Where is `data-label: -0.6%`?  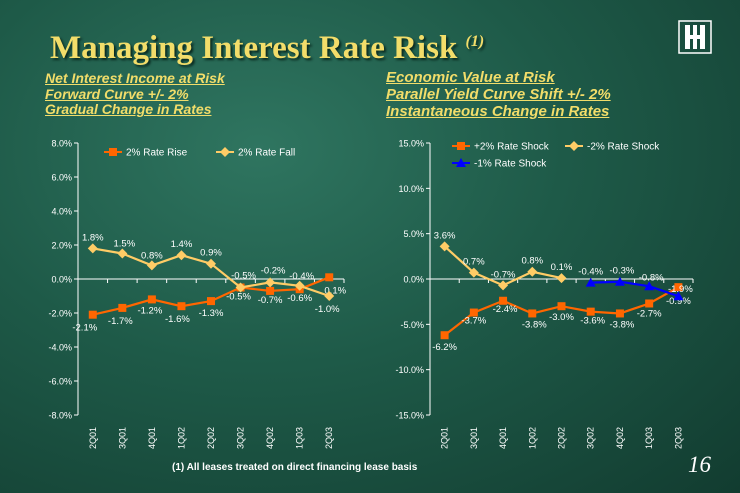 data-label: -0.6% is located at coordinates (299, 298).